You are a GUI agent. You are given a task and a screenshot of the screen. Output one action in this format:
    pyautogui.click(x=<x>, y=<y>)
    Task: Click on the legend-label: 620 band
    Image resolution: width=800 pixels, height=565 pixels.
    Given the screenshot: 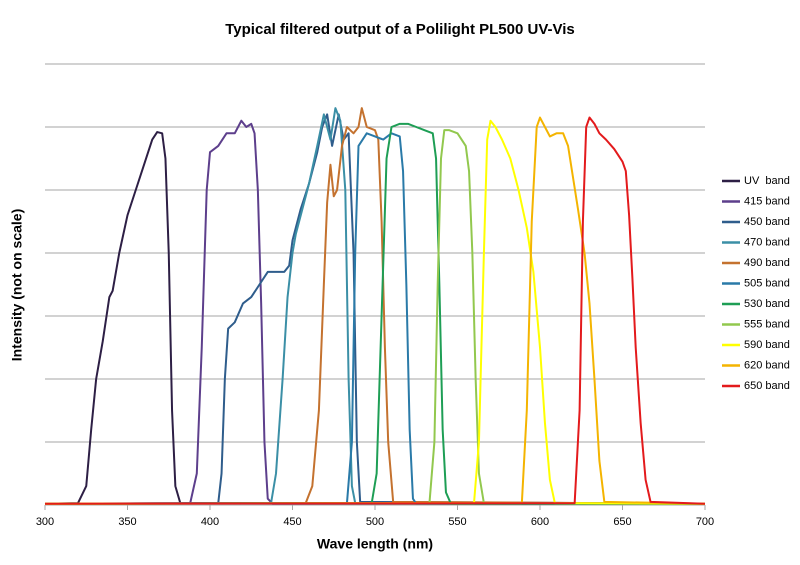 What is the action you would take?
    pyautogui.click(x=767, y=365)
    